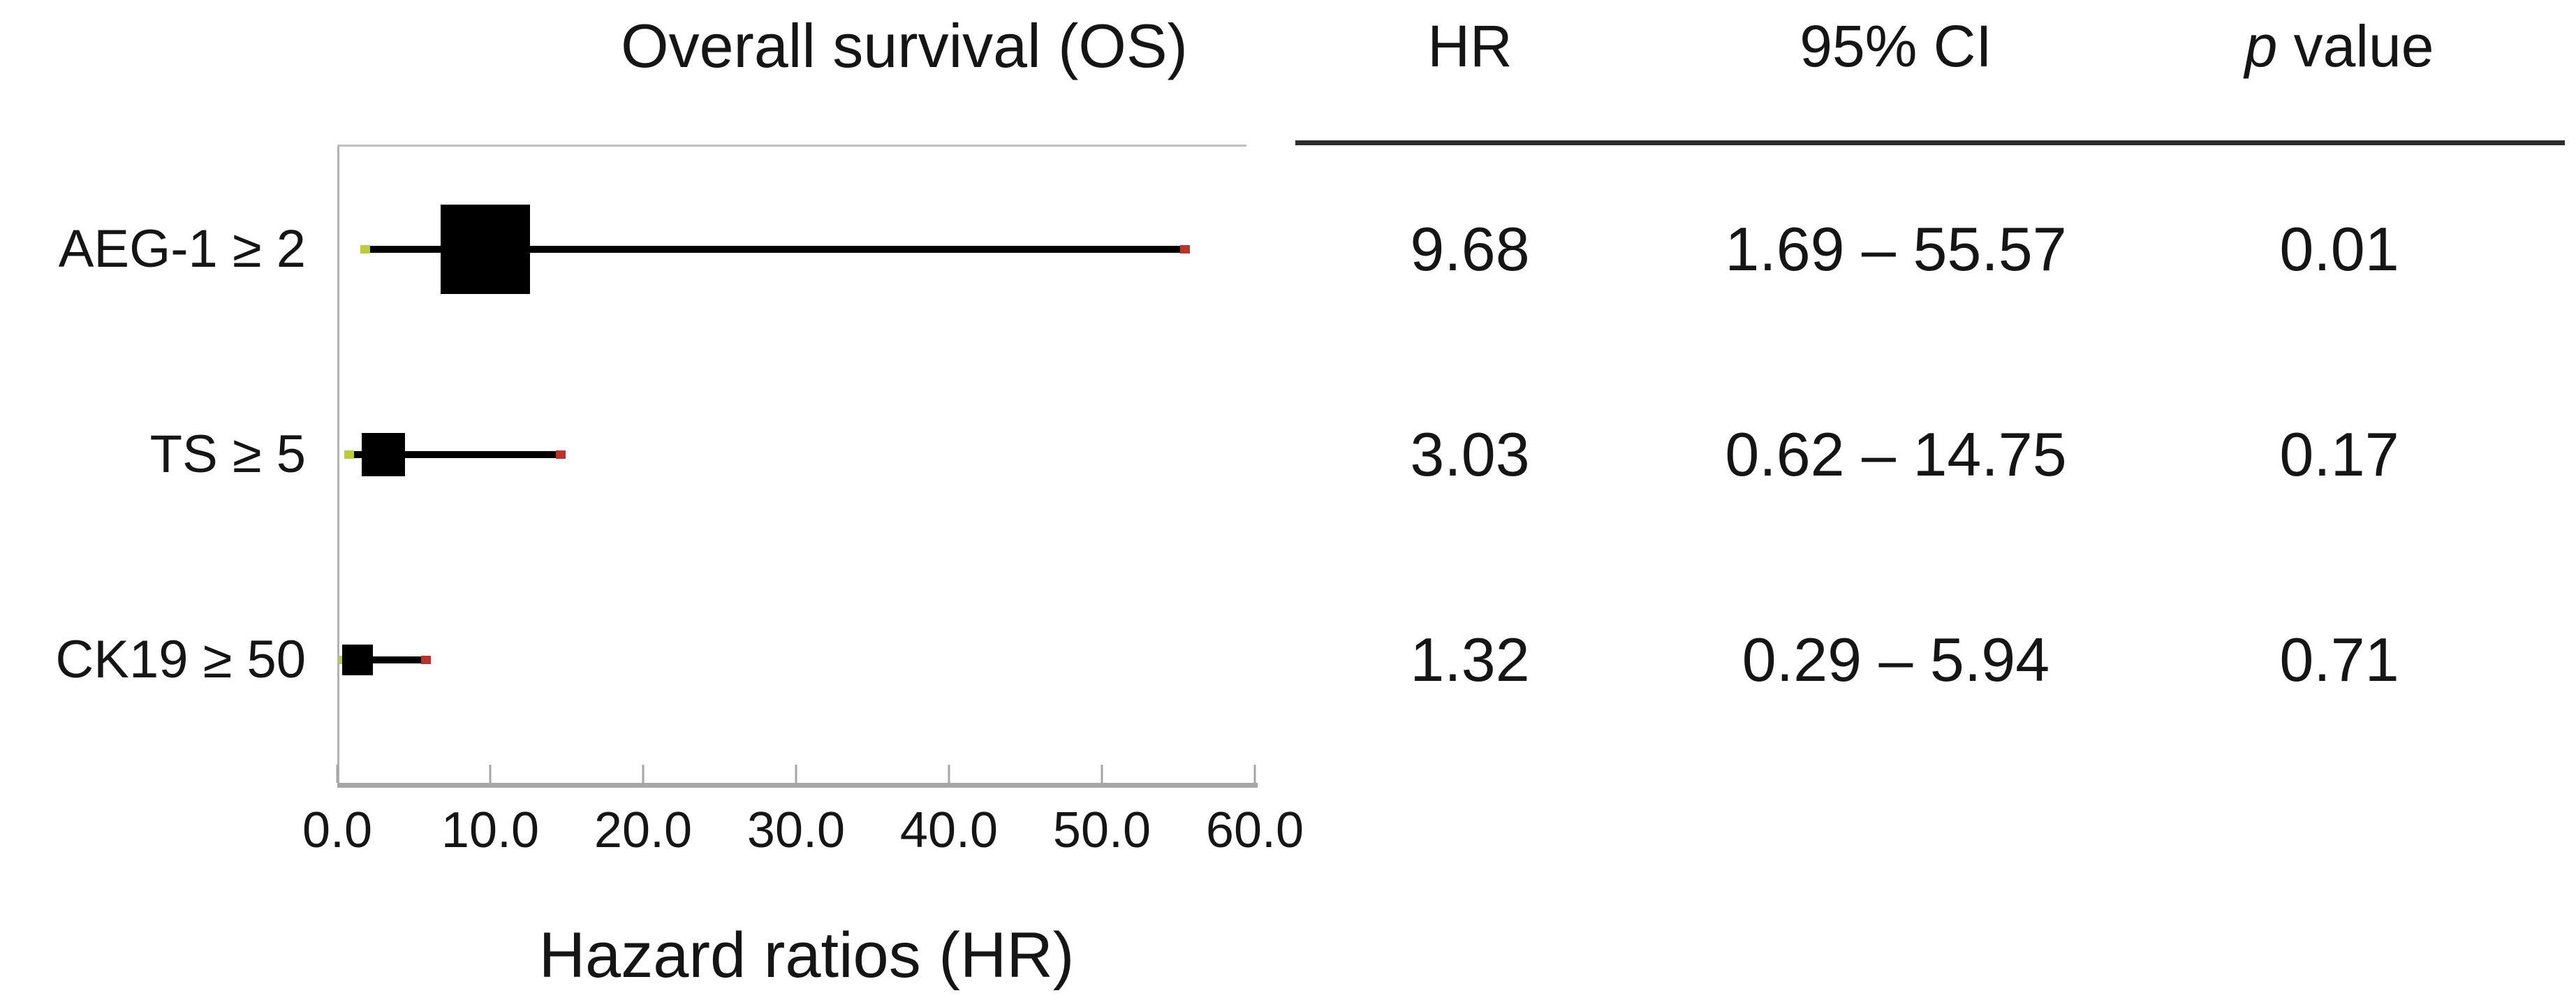  Describe the element at coordinates (2339, 454) in the screenshot. I see `table-cell-value: 0.17` at that location.